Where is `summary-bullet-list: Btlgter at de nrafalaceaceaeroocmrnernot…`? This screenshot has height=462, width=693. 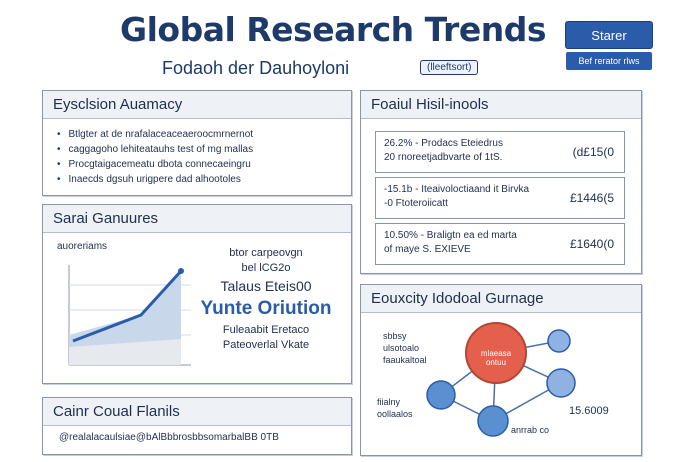 summary-bullet-list: Btlgter at de nrafalaceaceaeroocmrnernot… is located at coordinates (155, 157).